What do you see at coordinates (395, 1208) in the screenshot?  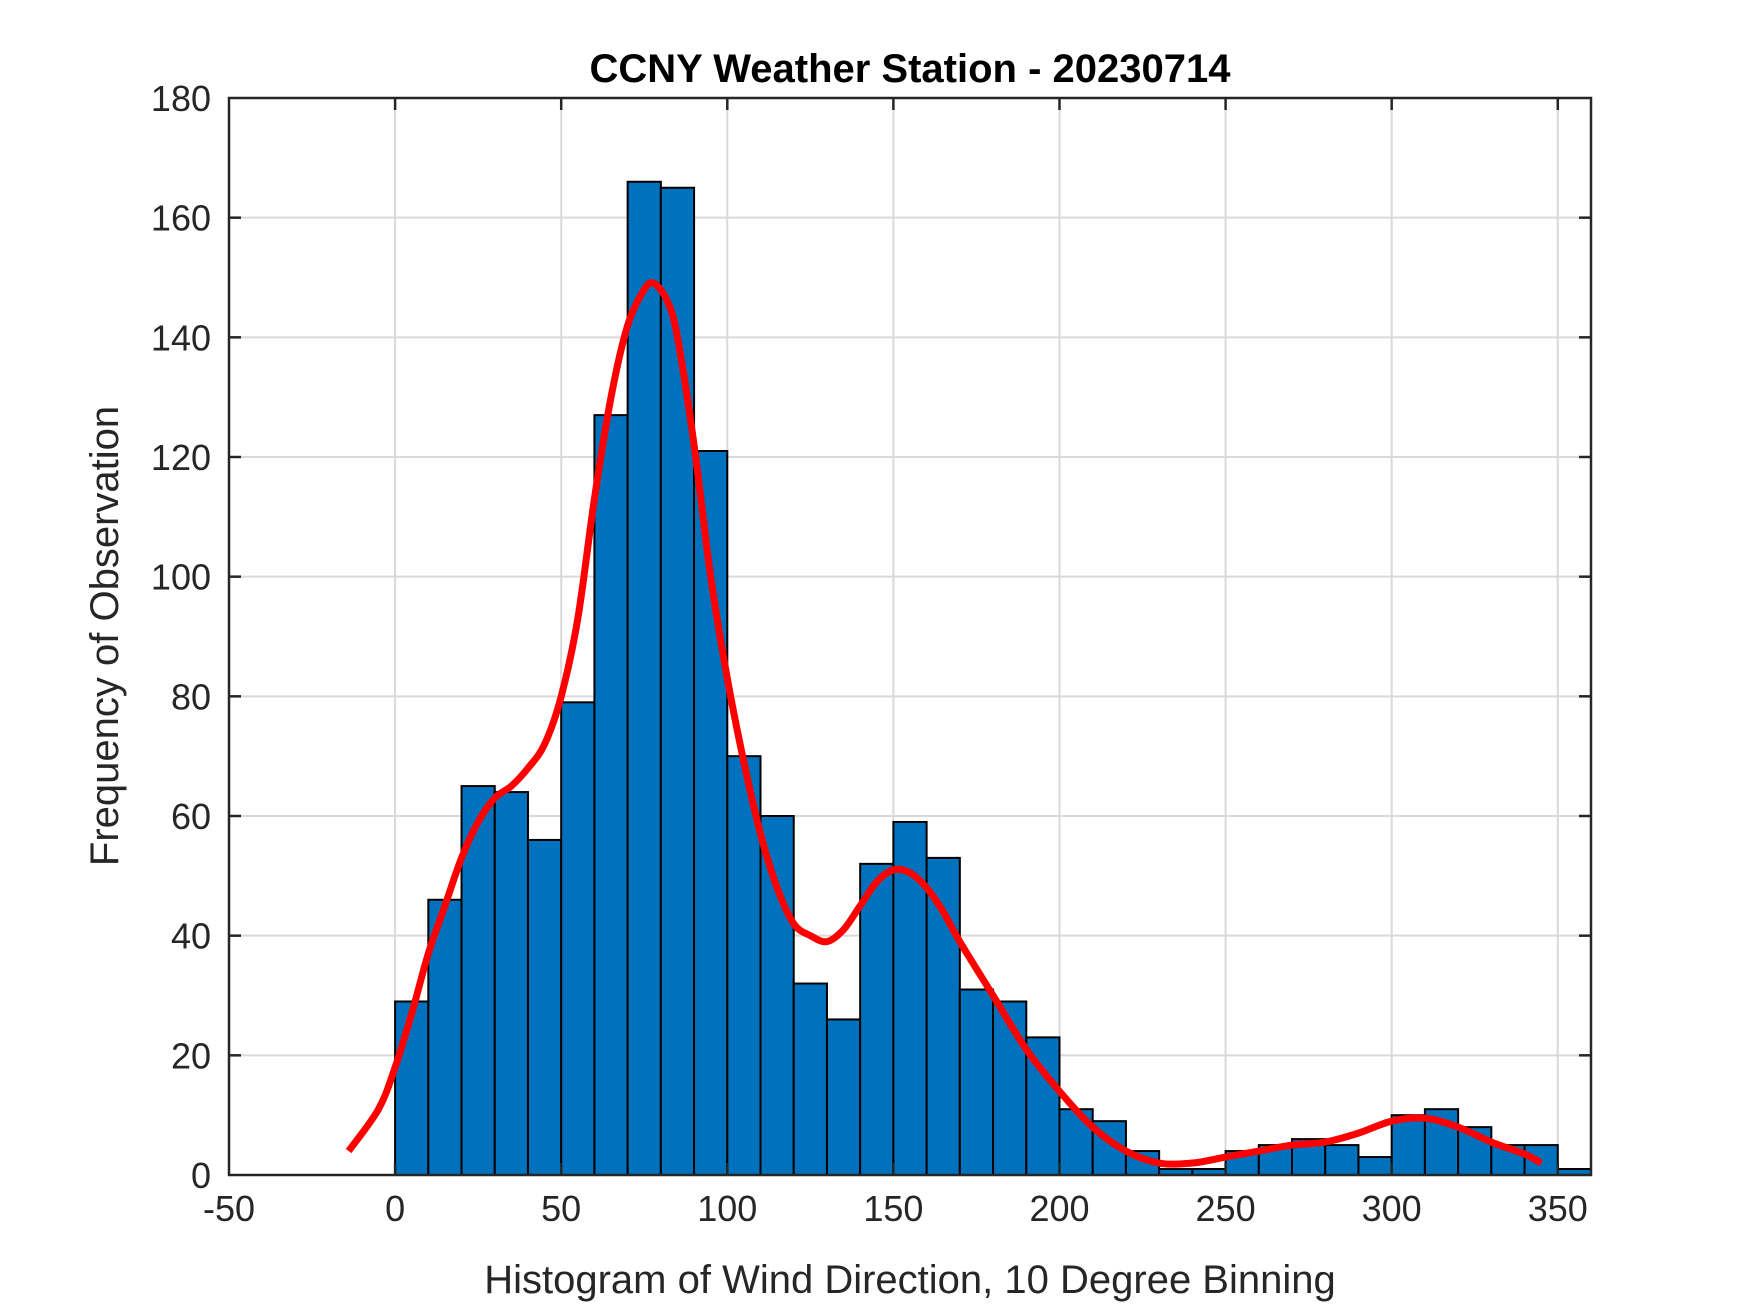 I see `x-tick-label-1: 0` at bounding box center [395, 1208].